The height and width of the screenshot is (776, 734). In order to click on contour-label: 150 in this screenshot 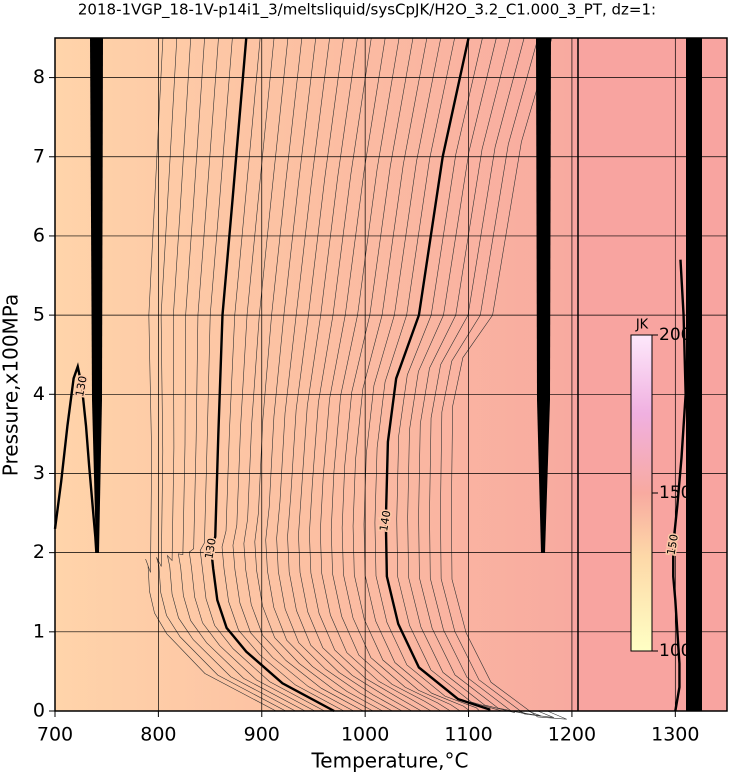, I will do `click(673, 544)`.